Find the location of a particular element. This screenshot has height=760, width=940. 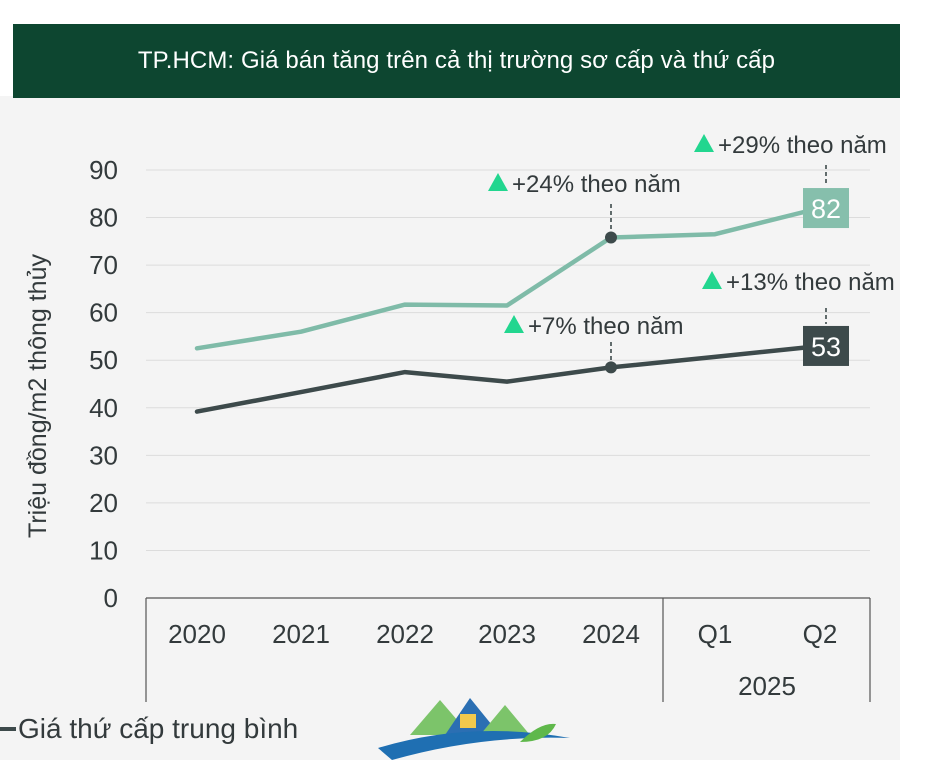

x-tick-label: Q1 is located at coordinates (715, 634).